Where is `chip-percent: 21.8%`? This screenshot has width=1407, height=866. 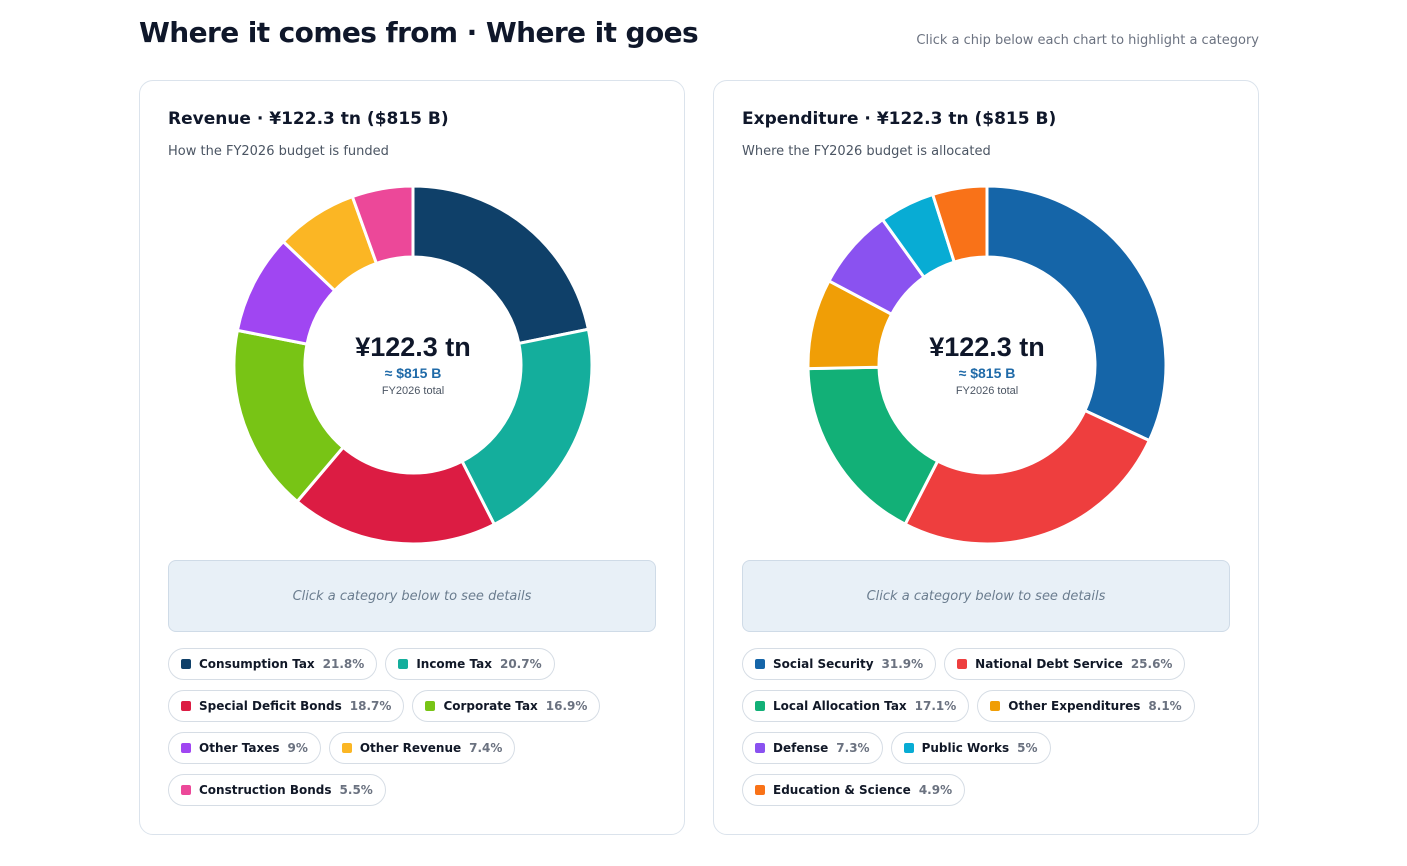
chip-percent: 21.8% is located at coordinates (343, 664).